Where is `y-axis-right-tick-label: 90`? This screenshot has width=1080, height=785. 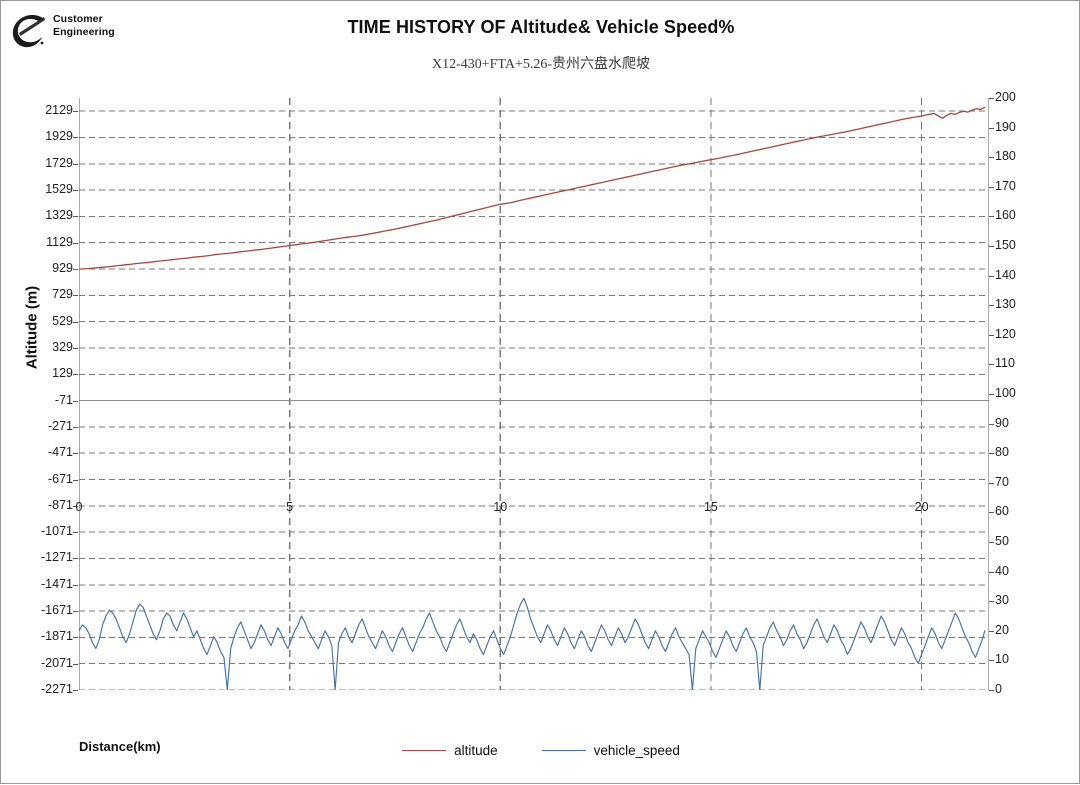
y-axis-right-tick-label: 90 is located at coordinates (1018, 423).